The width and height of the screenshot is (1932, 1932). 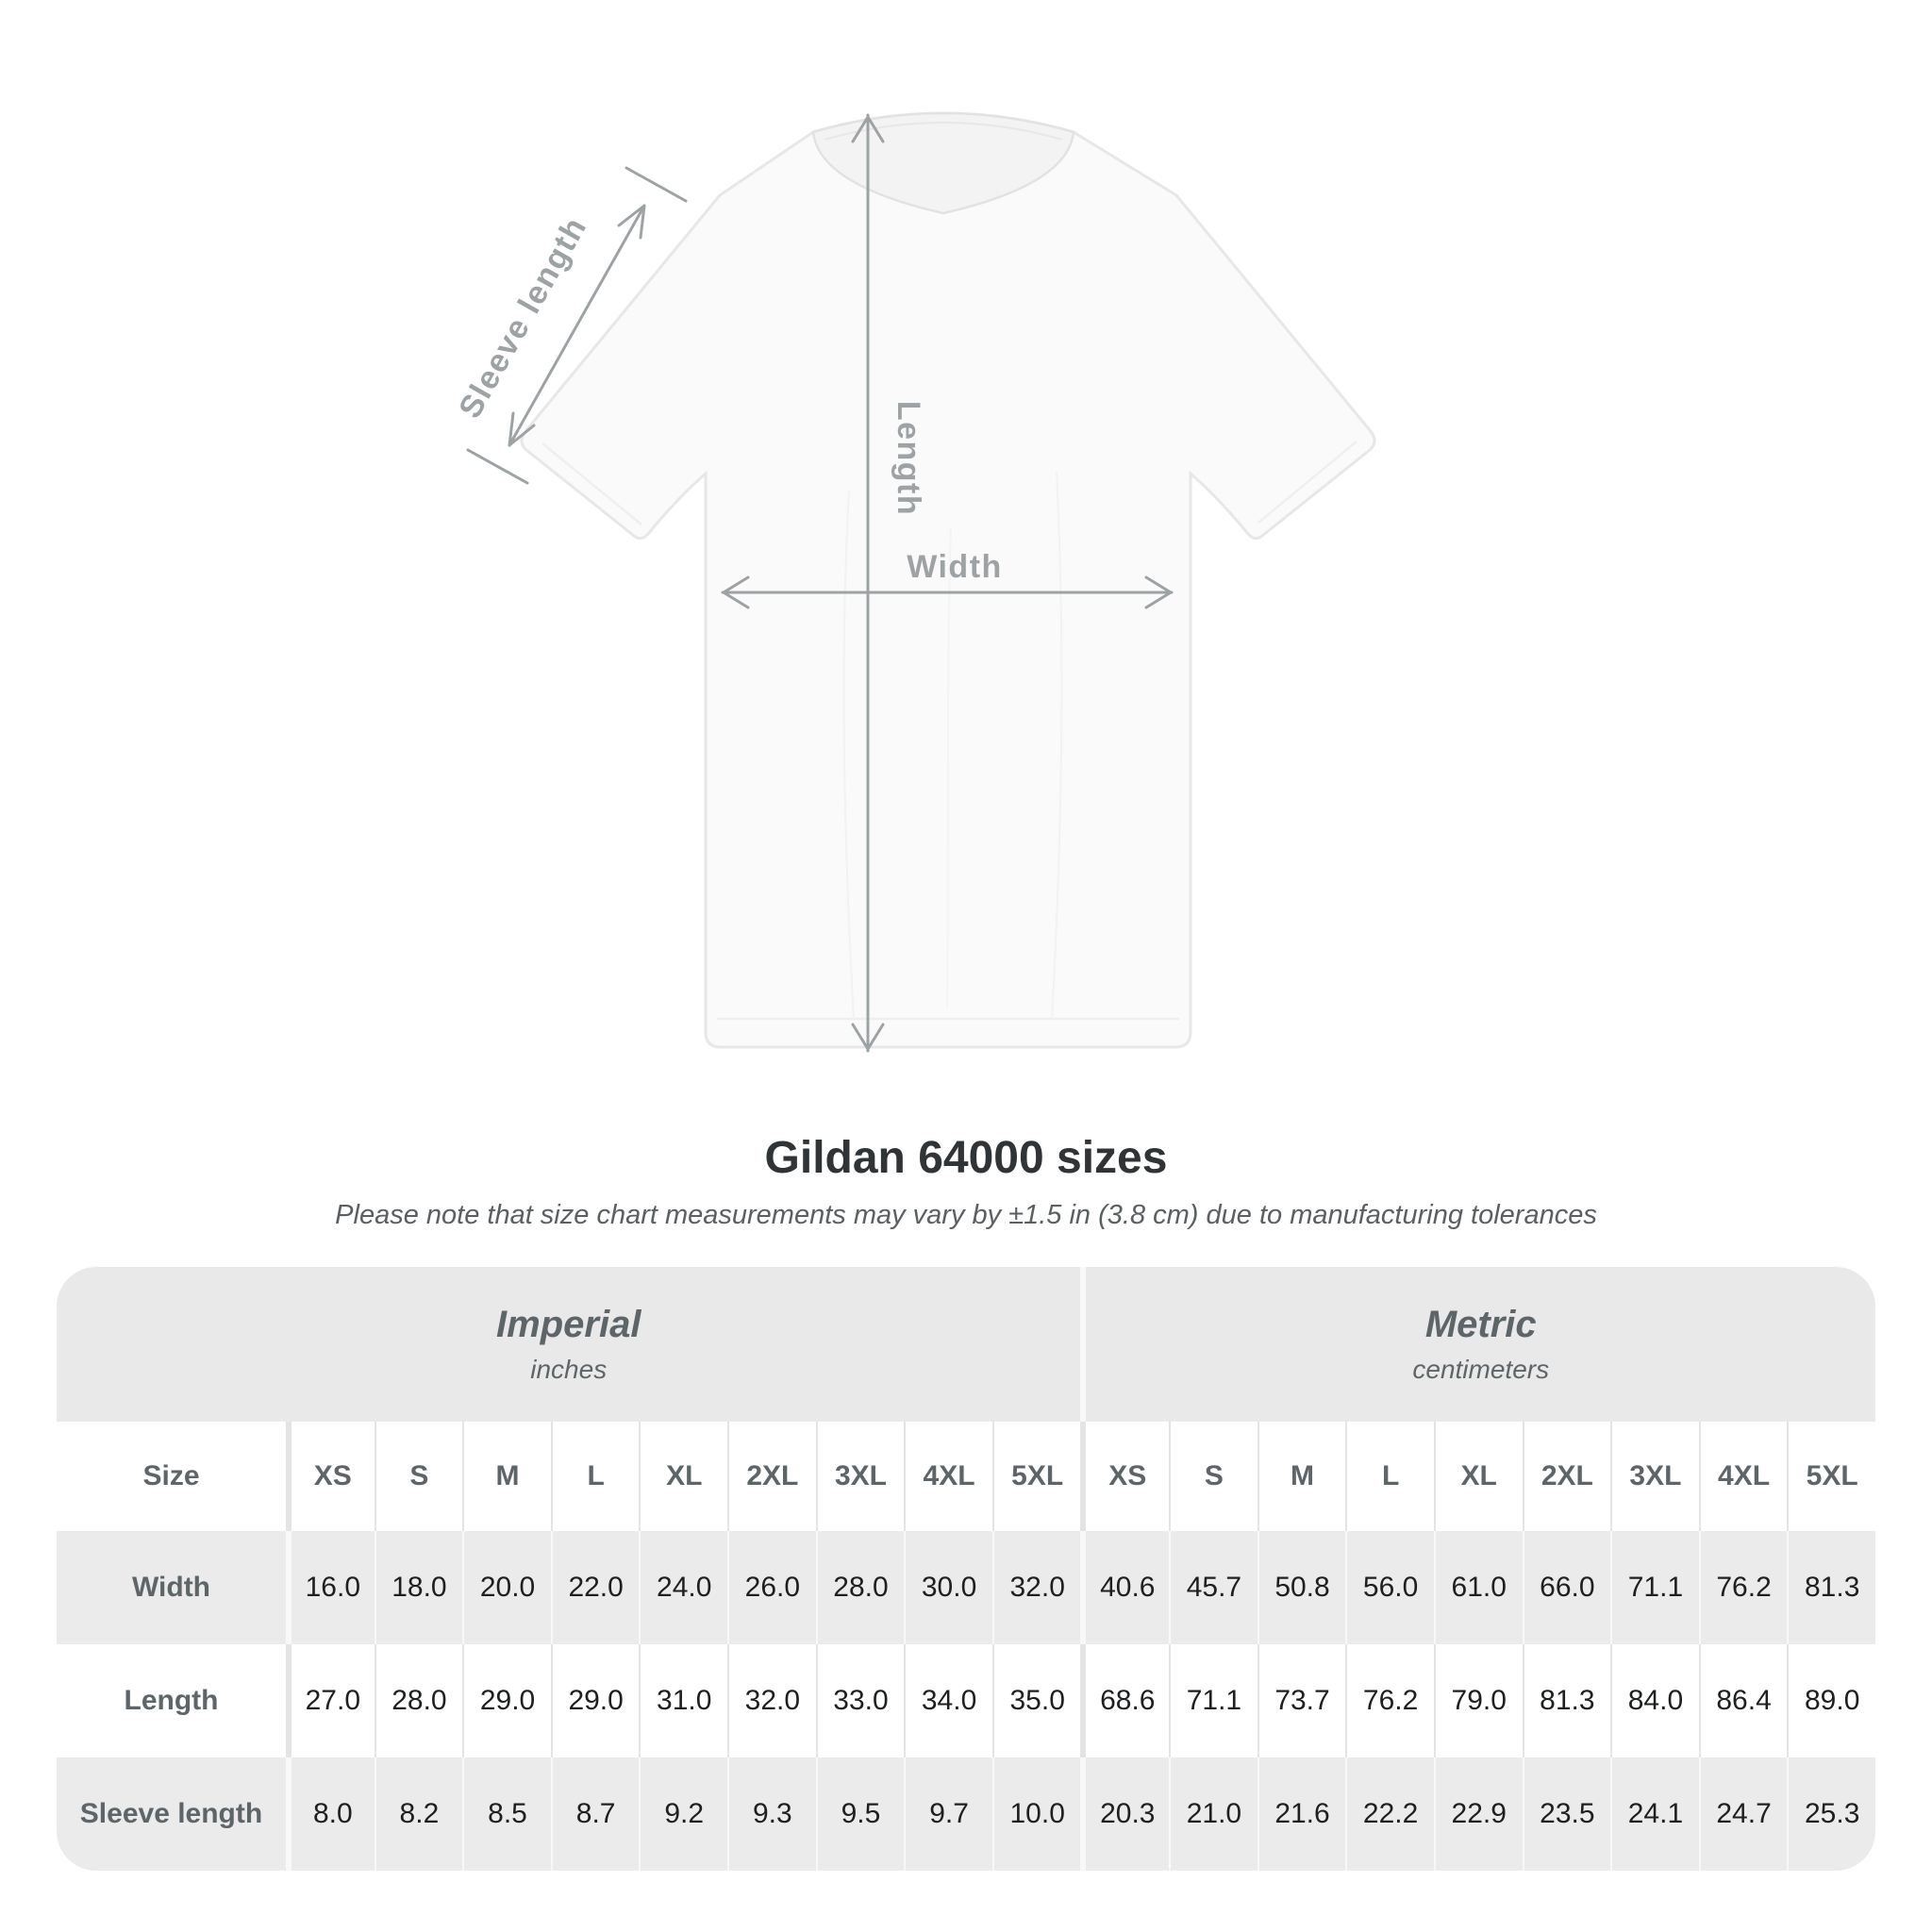 What do you see at coordinates (1302, 1701) in the screenshot?
I see `value-cell: 73.7` at bounding box center [1302, 1701].